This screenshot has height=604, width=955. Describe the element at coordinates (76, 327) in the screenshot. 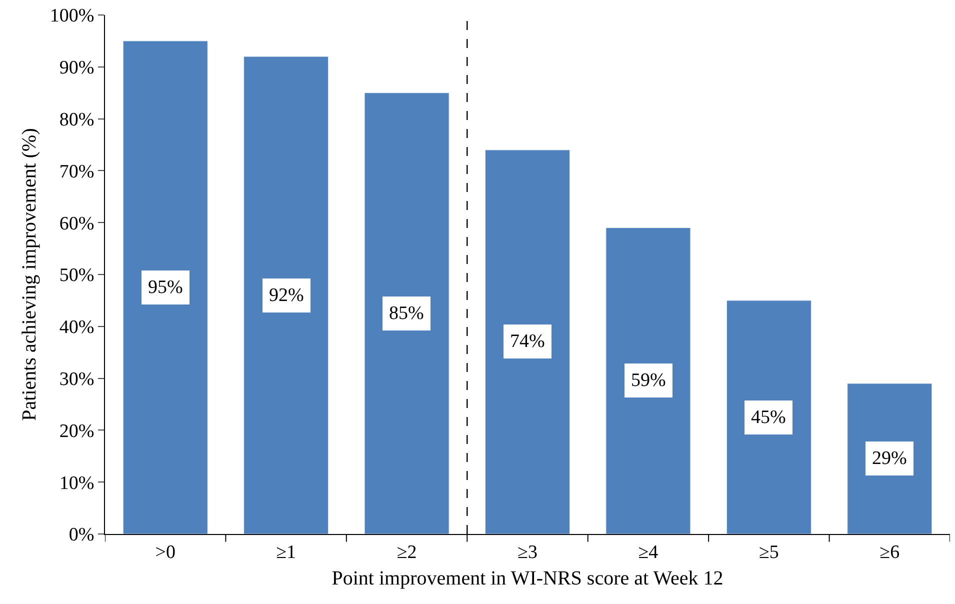

I see `y-tick-label: 40%` at that location.